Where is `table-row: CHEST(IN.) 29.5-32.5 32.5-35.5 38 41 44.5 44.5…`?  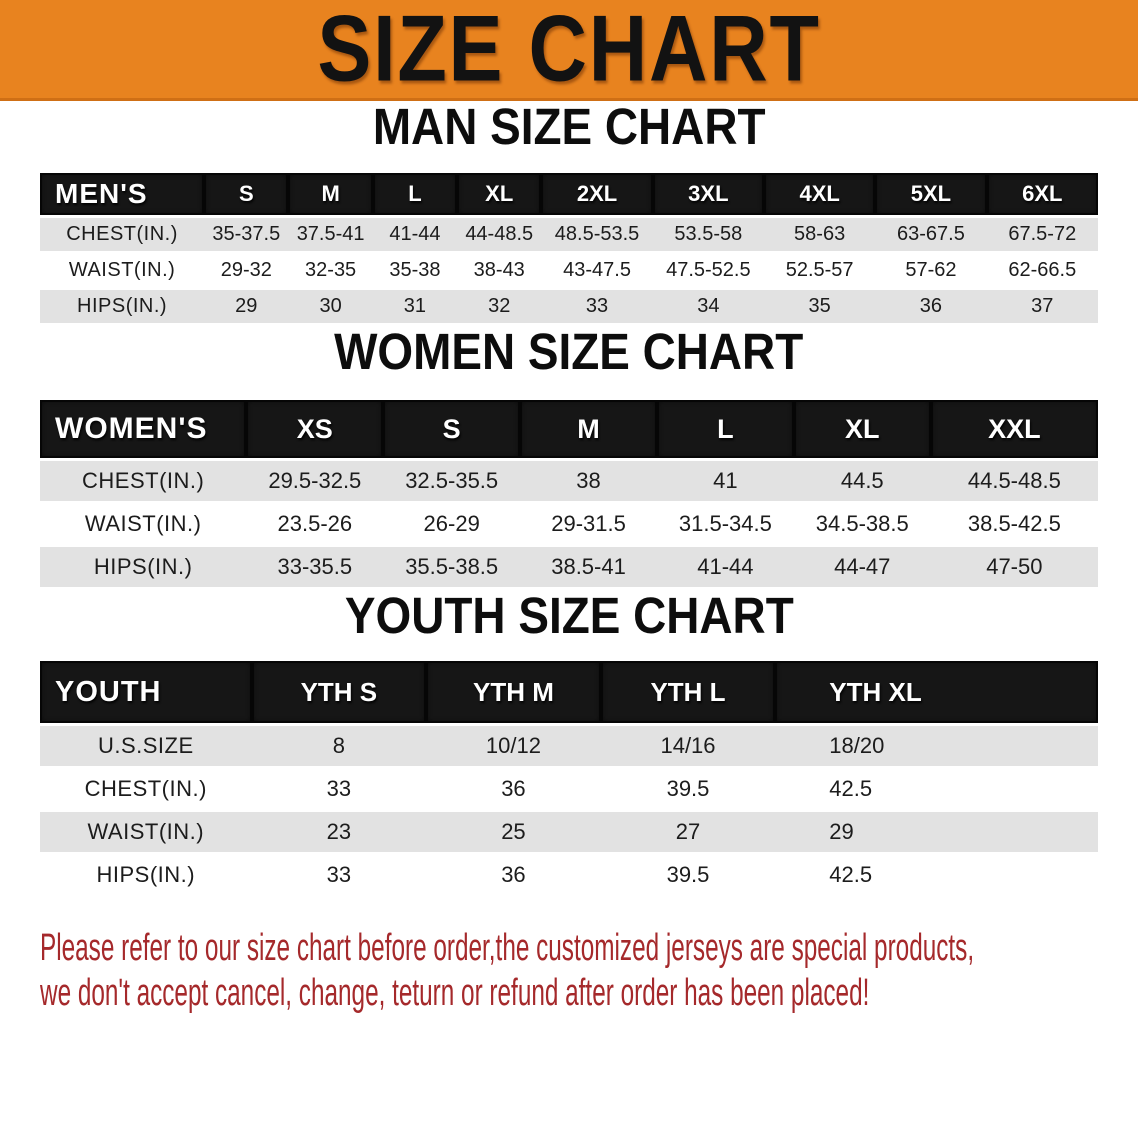
table-row: CHEST(IN.) 29.5-32.5 32.5-35.5 38 41 44.5 44.5… is located at coordinates (569, 481).